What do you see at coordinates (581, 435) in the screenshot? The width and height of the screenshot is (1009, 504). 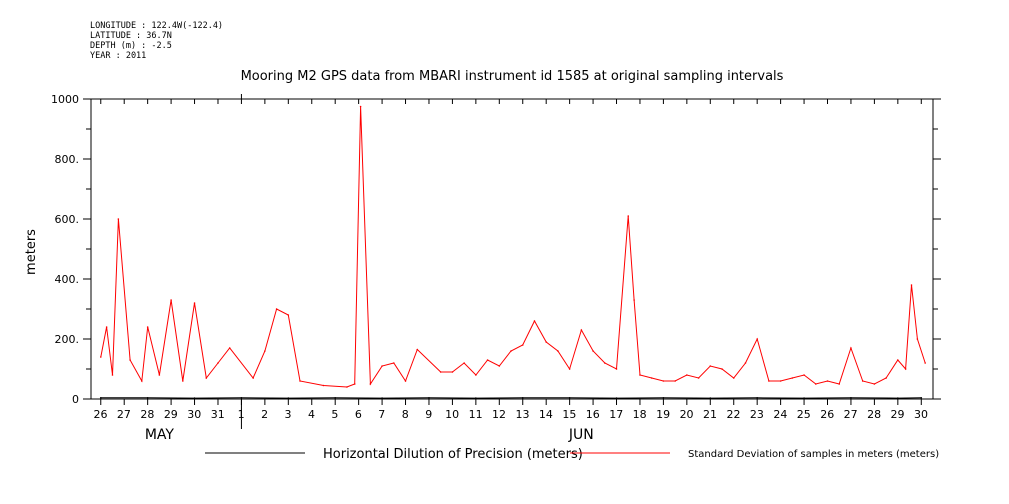 I see `month-label: JUN` at bounding box center [581, 435].